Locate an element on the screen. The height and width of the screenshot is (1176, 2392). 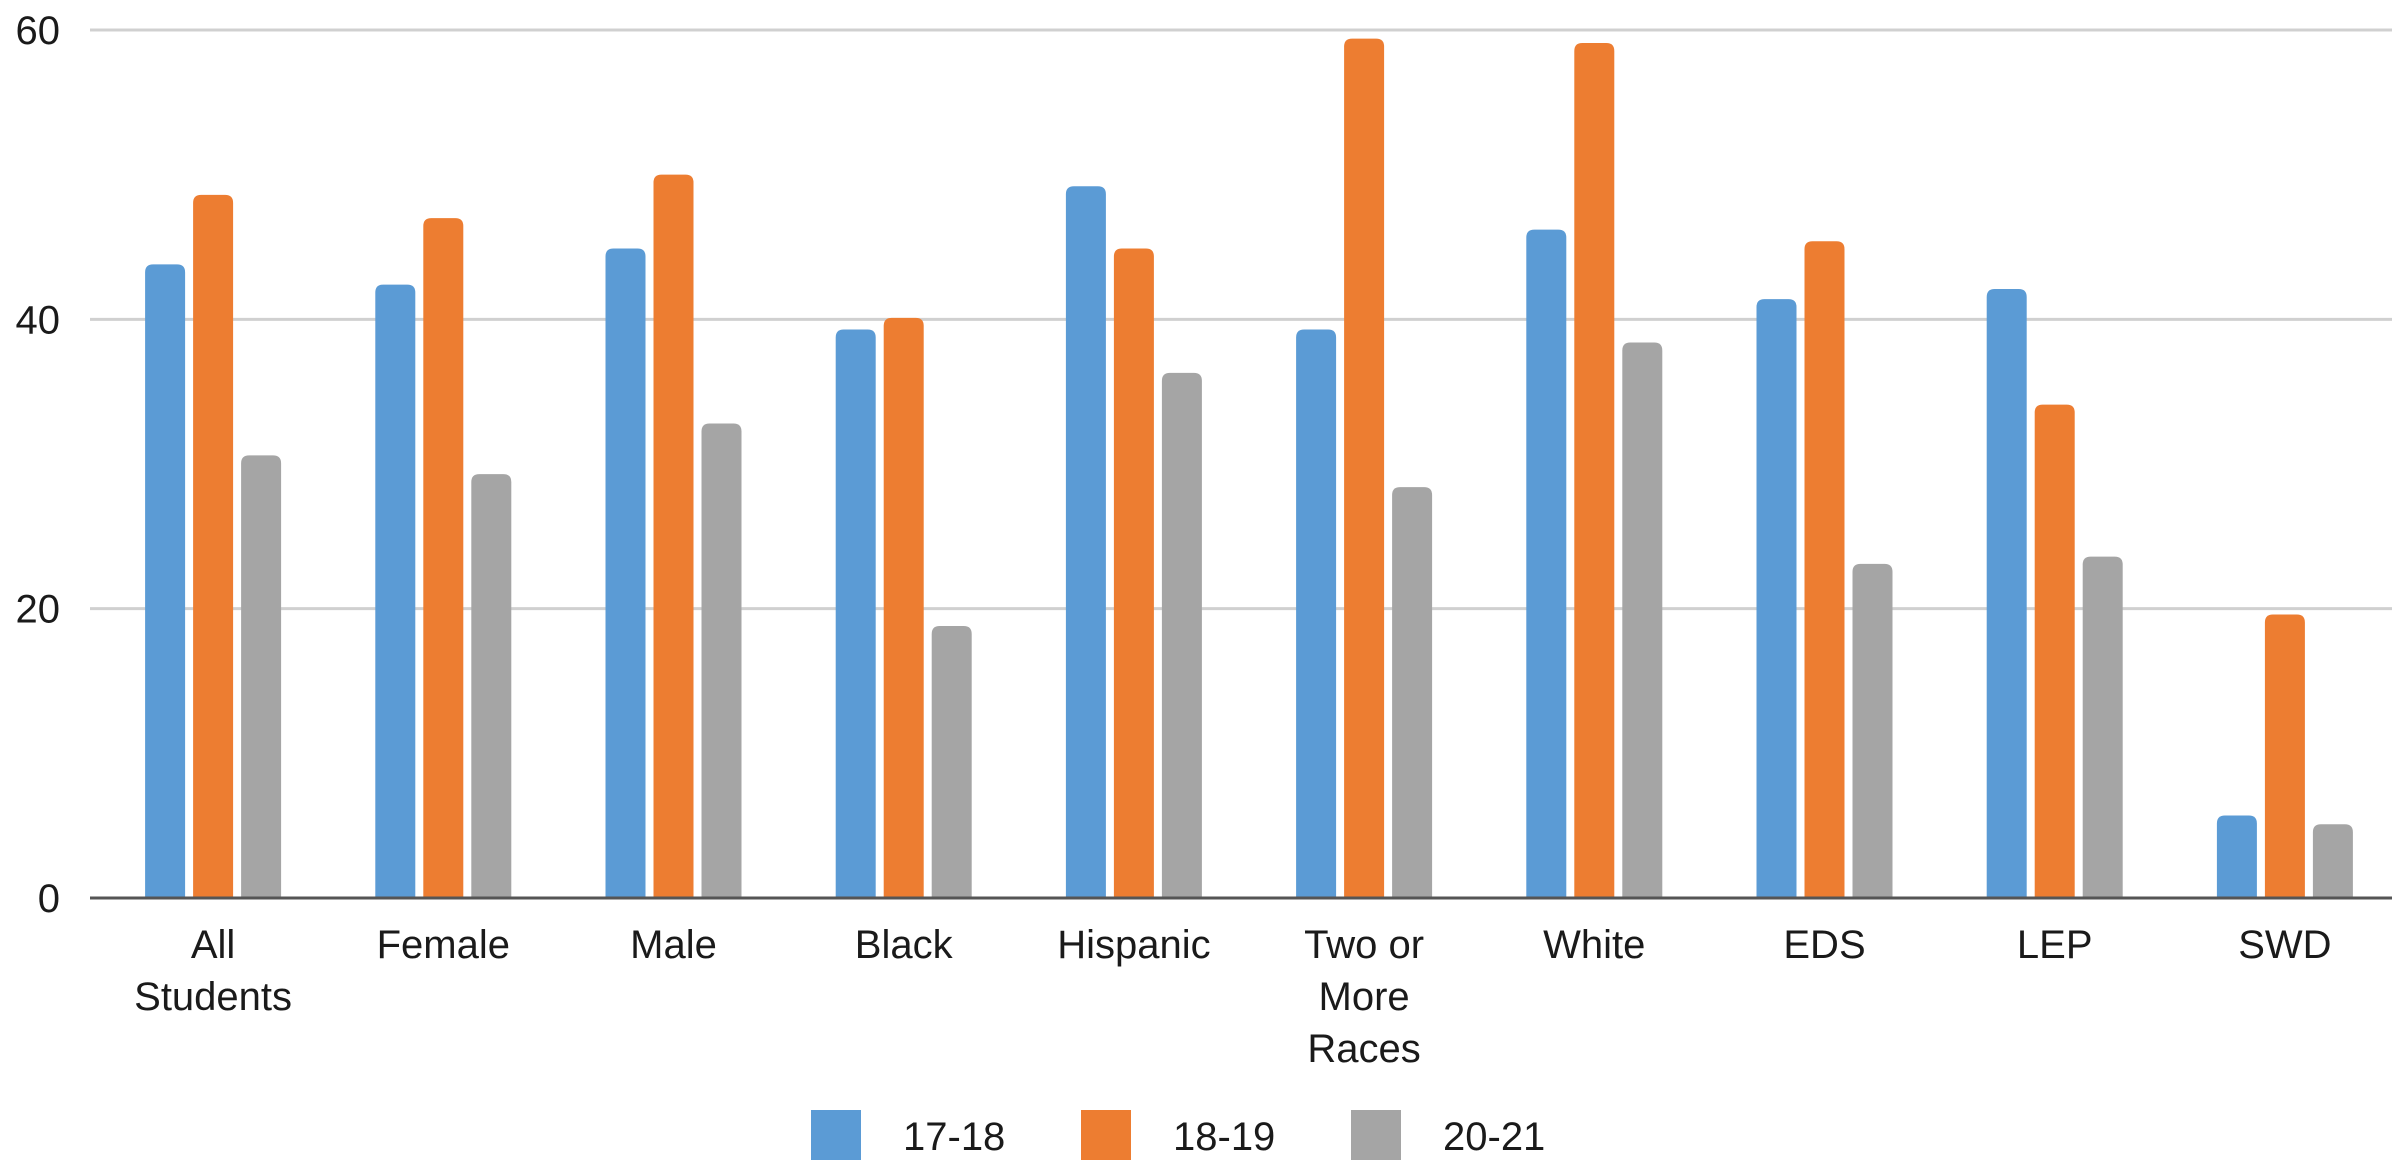
x-tick-label: SWD is located at coordinates (2284, 945).